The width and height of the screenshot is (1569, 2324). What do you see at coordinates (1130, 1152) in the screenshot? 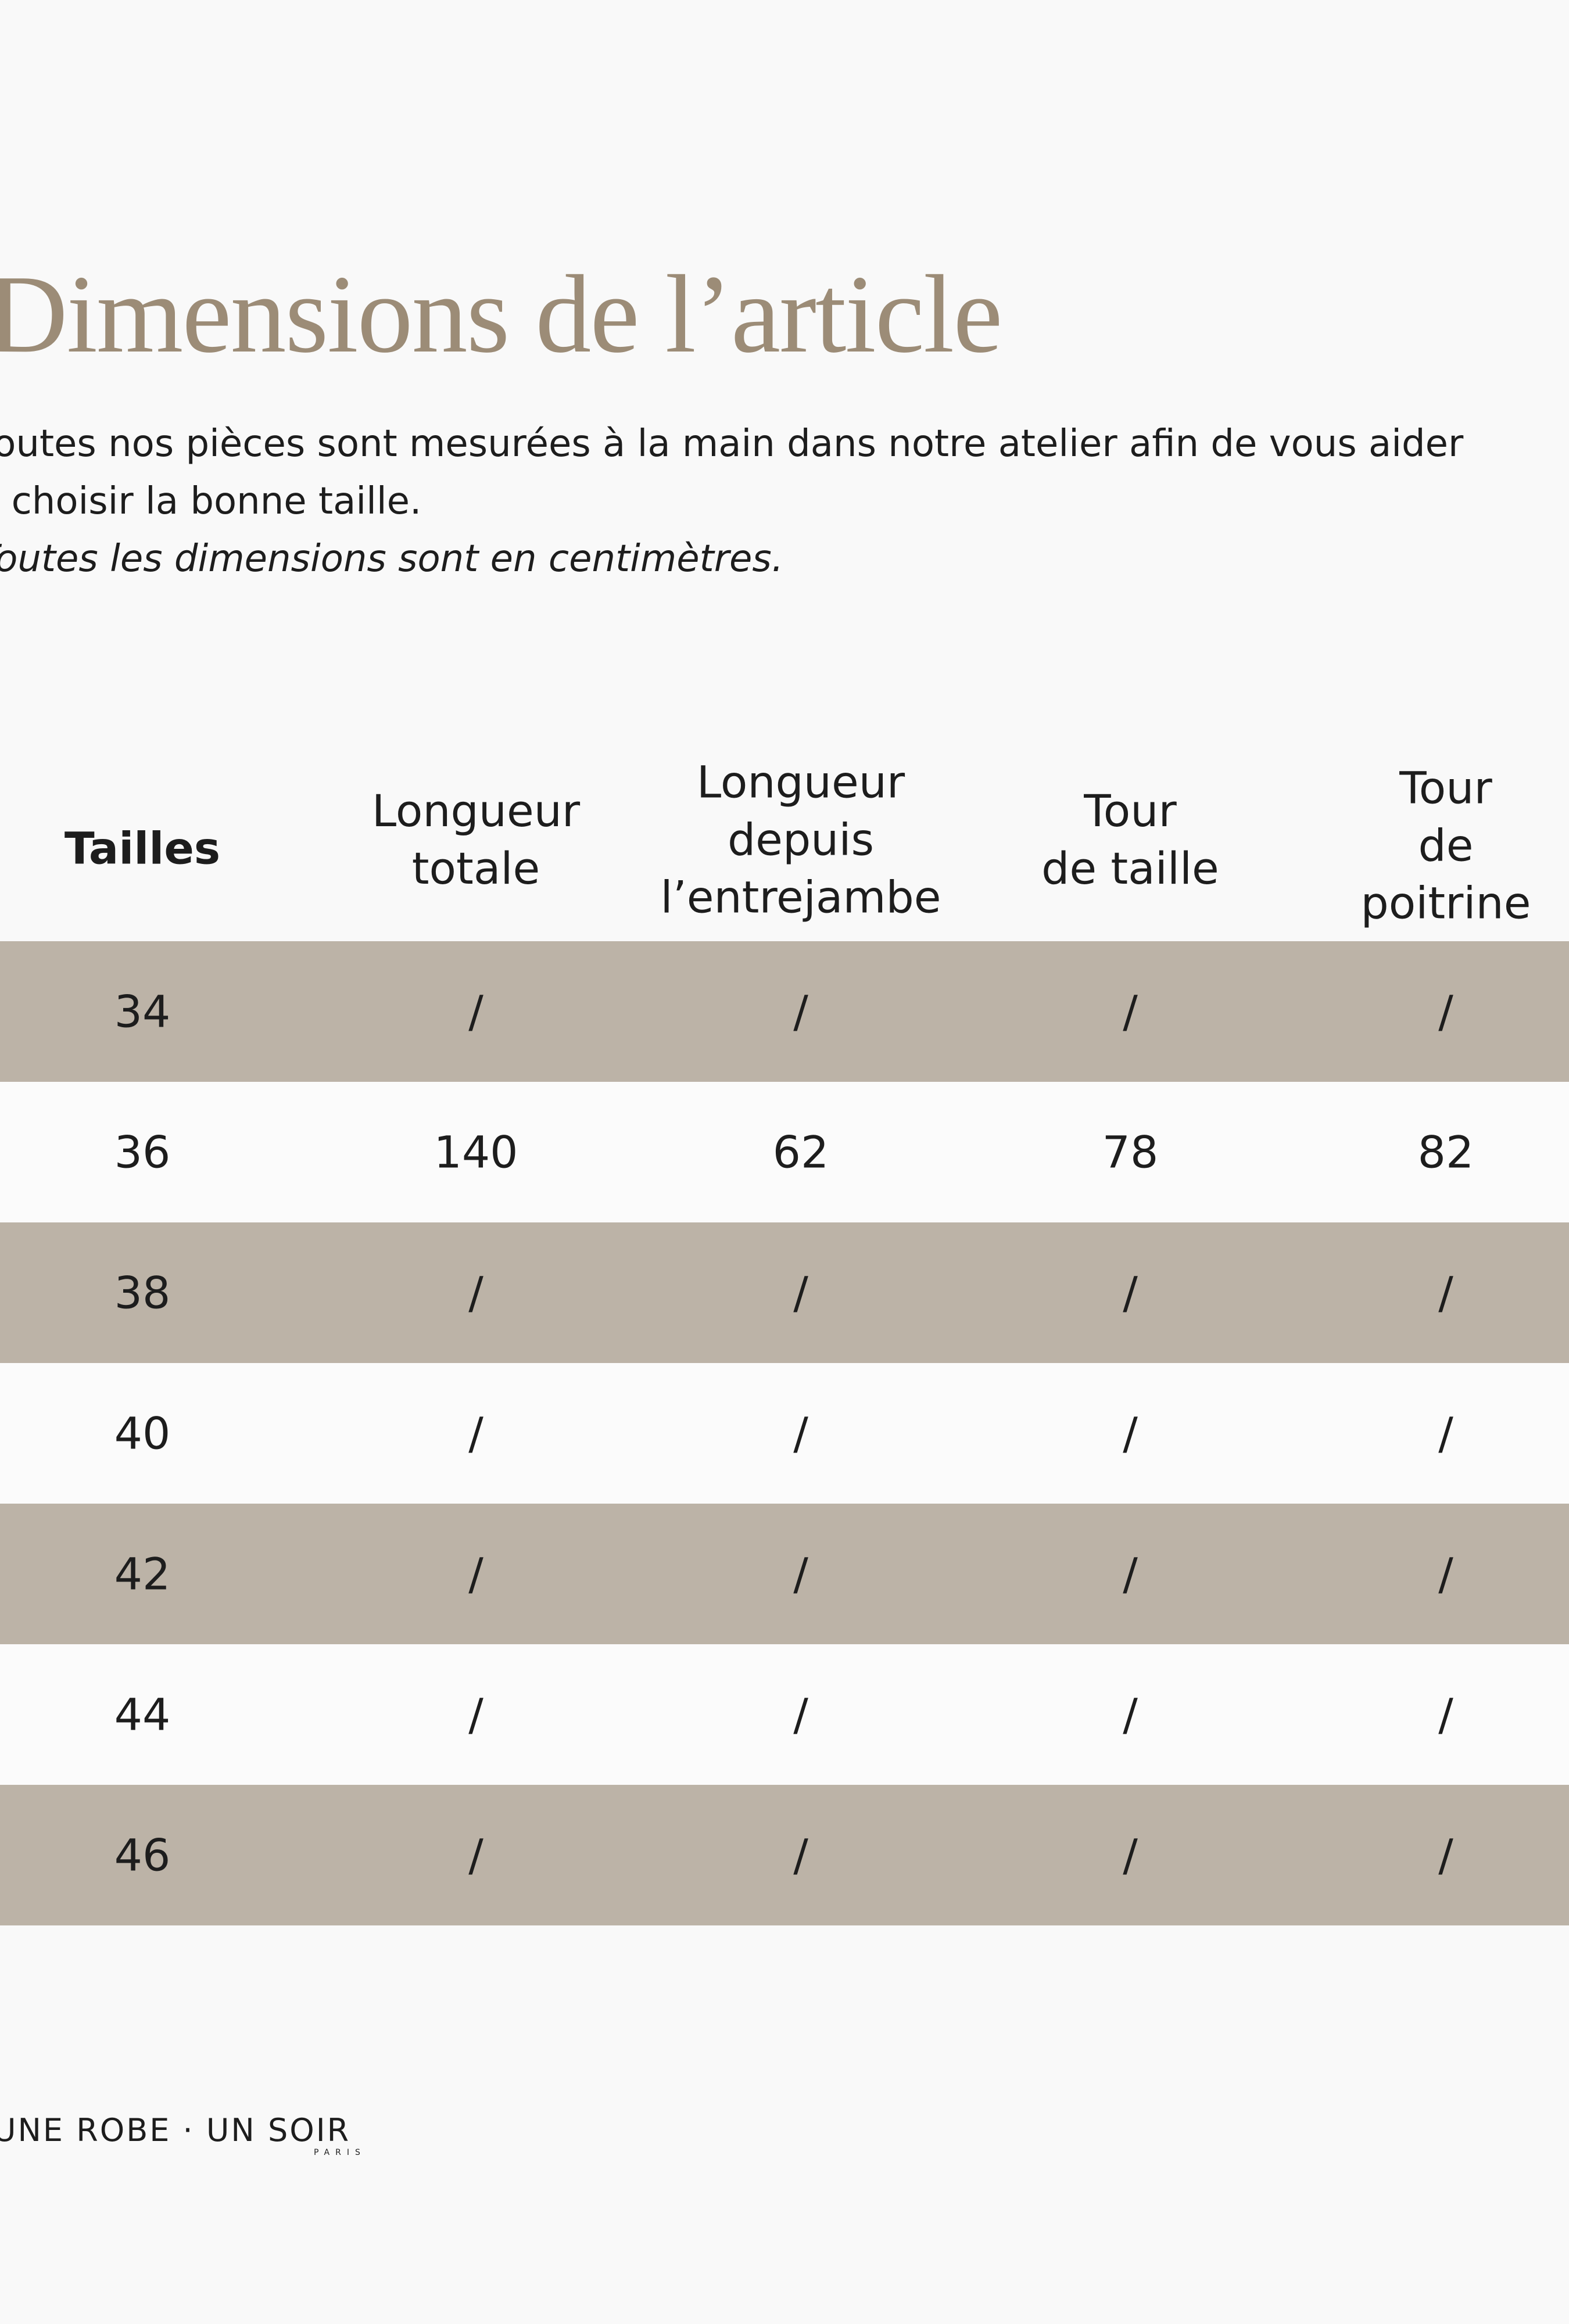
I see `table-cell: 78` at bounding box center [1130, 1152].